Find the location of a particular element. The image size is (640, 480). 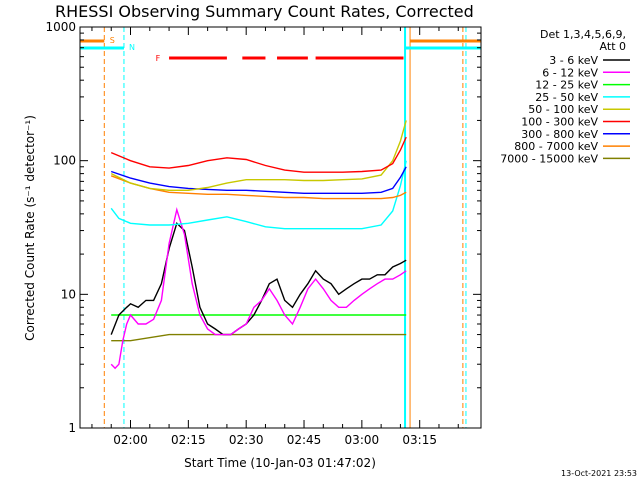

legend-entry-label: 7000 - 15000 keV is located at coordinates (549, 158).